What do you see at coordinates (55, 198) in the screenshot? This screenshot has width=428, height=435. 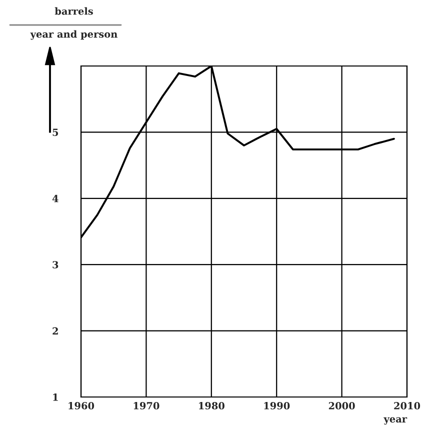 I see `y-tick-label: 4` at bounding box center [55, 198].